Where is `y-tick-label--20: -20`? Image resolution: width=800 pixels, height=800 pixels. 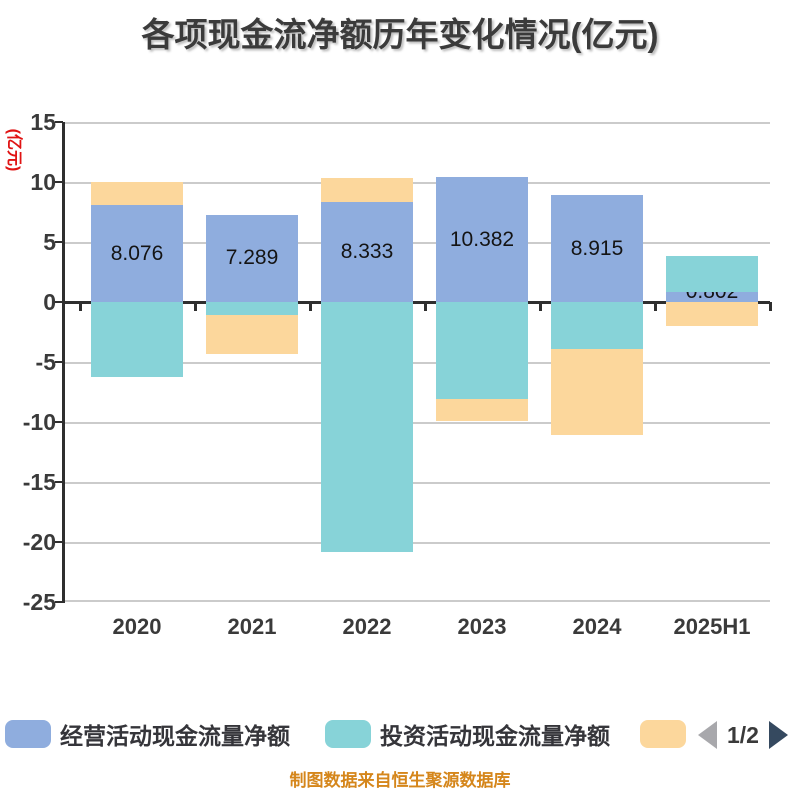 y-tick-label--20: -20 is located at coordinates (39, 542).